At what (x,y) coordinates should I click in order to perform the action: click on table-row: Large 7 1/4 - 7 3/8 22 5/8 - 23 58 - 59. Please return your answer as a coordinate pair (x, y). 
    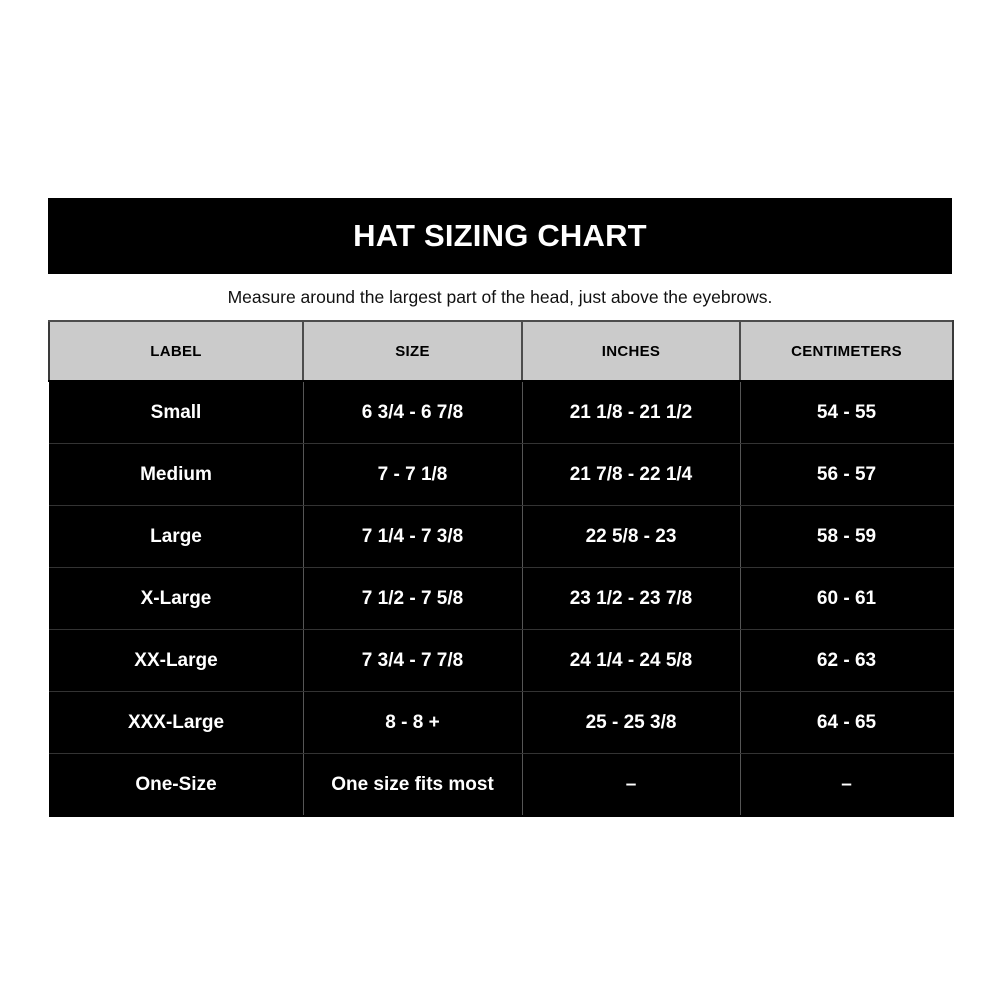
    Looking at the image, I should click on (501, 536).